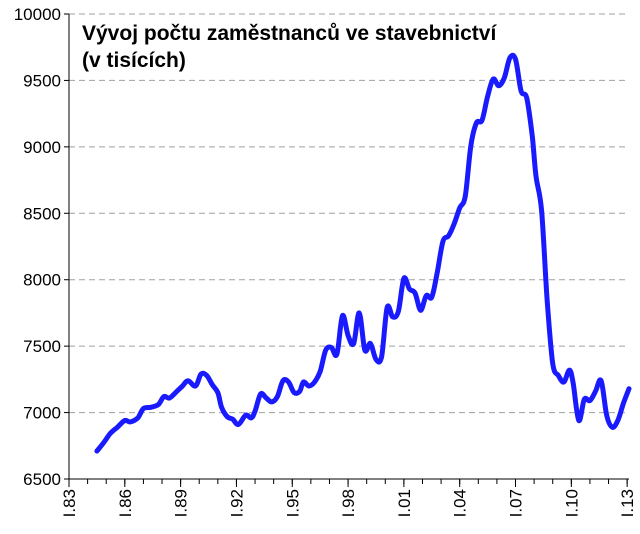 The image size is (640, 534). What do you see at coordinates (460, 503) in the screenshot?
I see `x-tick-label: I.04` at bounding box center [460, 503].